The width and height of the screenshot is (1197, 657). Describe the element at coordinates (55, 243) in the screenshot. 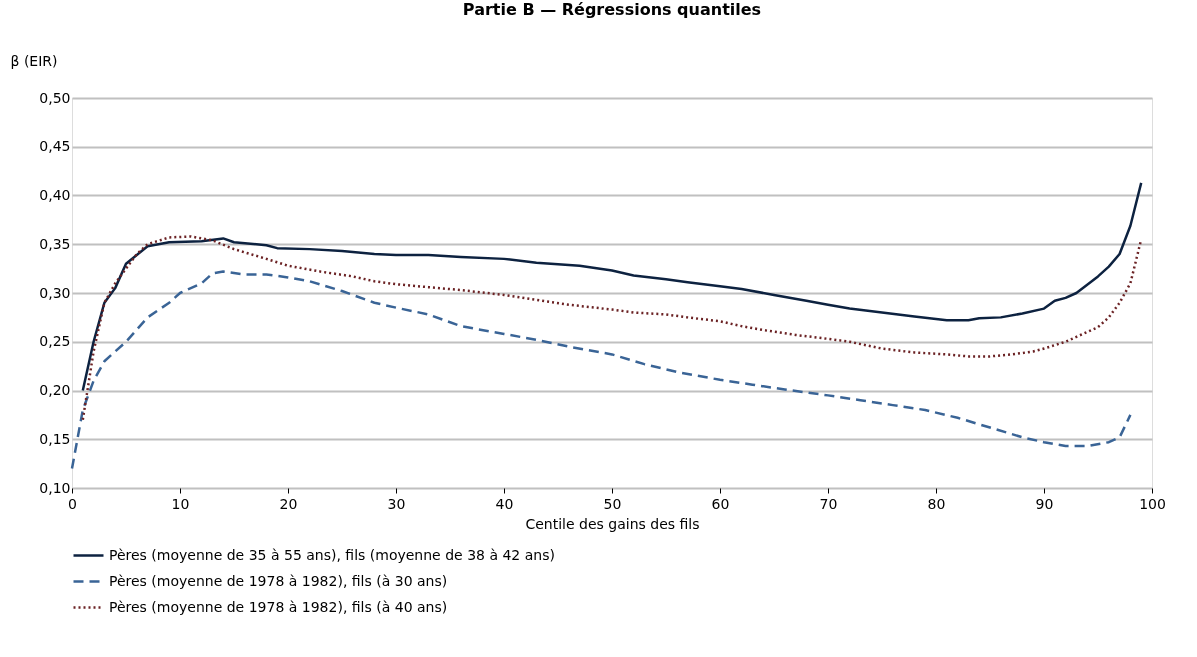

I see `y-tick-label: 0,35` at that location.